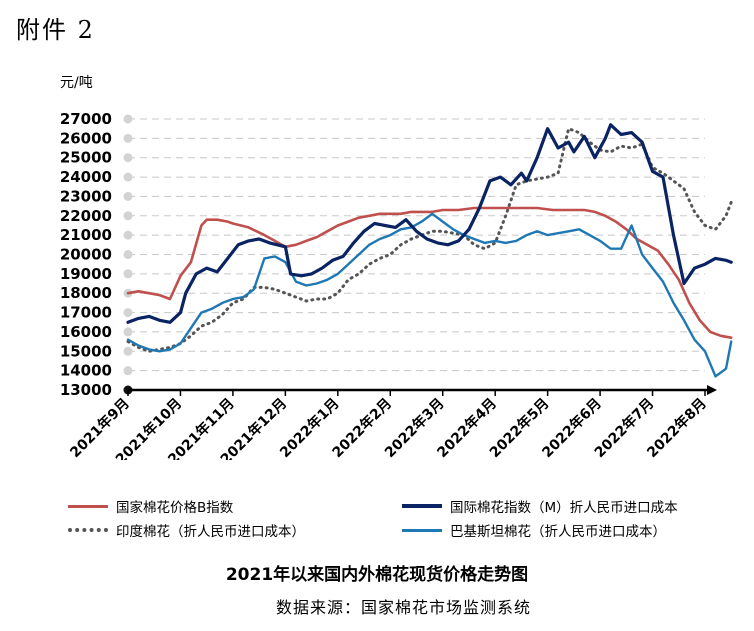 The width and height of the screenshot is (754, 631). Describe the element at coordinates (88, 530) in the screenshot. I see `legend-swatch-india` at that location.